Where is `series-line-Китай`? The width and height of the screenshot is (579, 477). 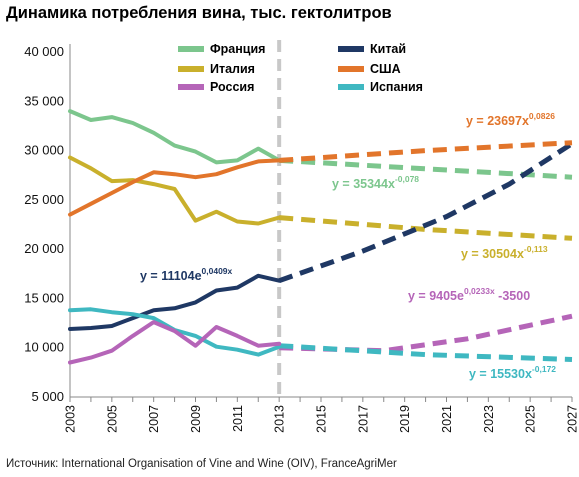
series-line-Китай is located at coordinates (175, 302).